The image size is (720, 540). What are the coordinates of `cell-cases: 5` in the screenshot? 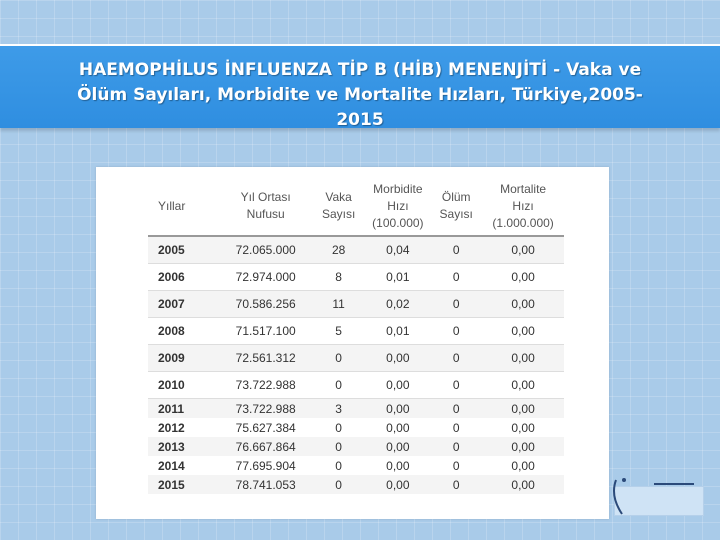 It's located at (338, 331).